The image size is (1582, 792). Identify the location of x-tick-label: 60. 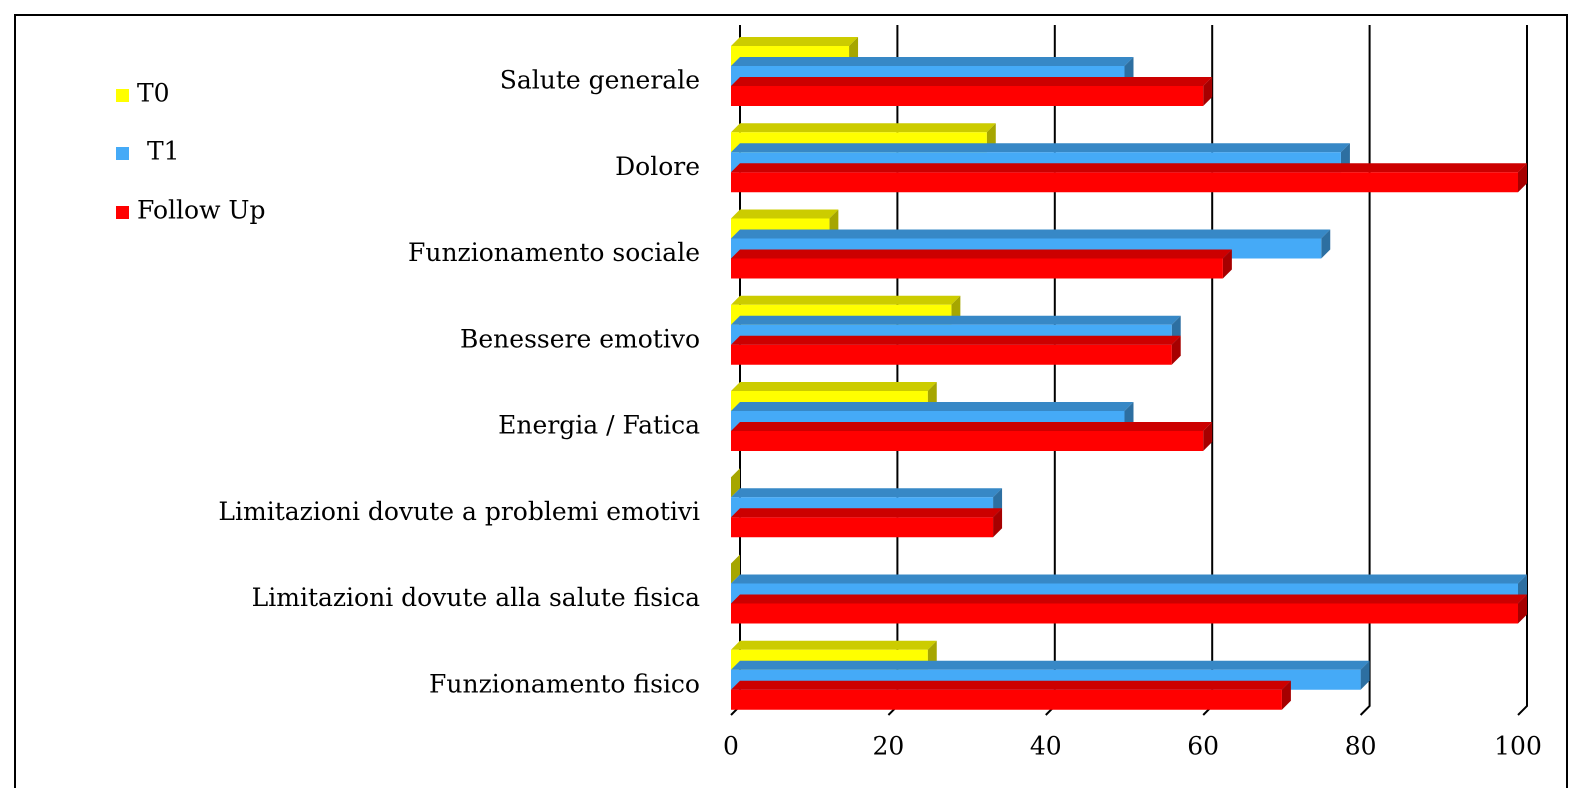
(1203, 746).